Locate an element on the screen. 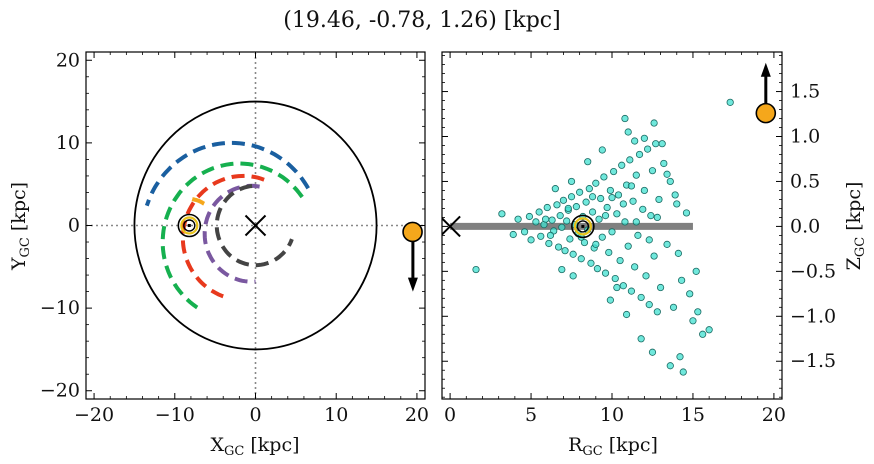 The height and width of the screenshot is (464, 874). left-xtick-label: 10 is located at coordinates (336, 415).